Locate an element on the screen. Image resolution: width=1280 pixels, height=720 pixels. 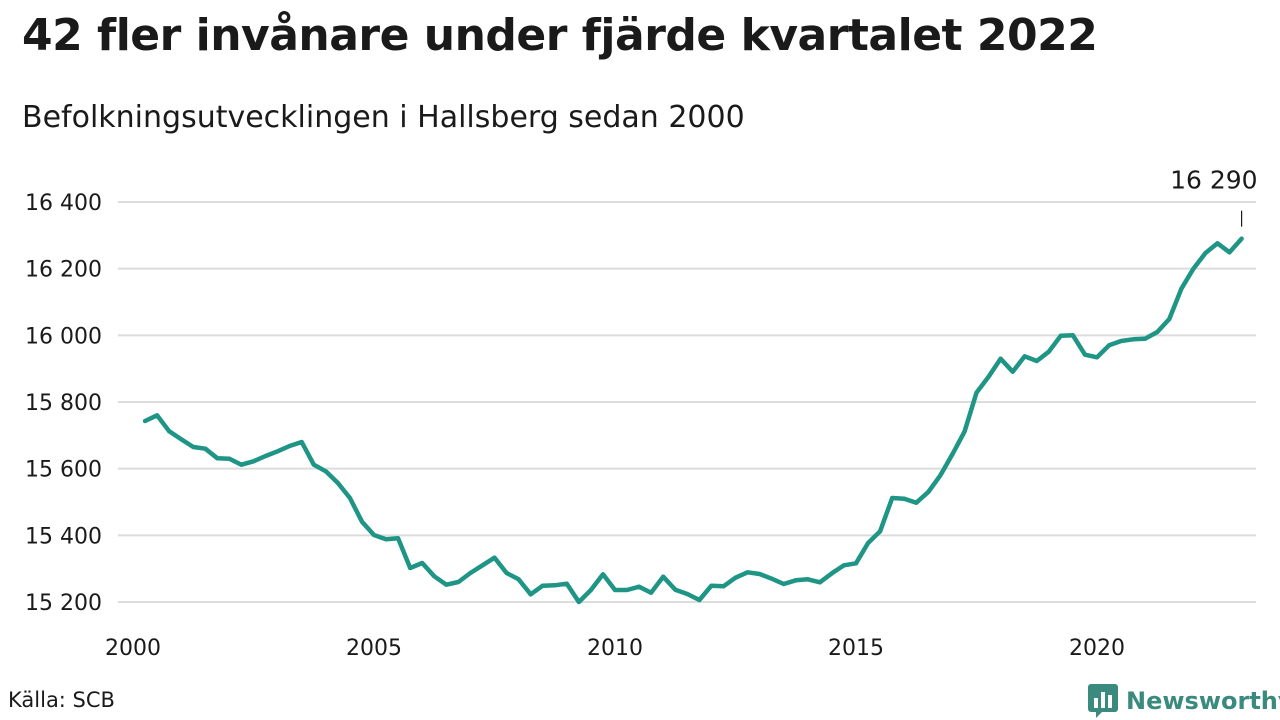
y-tick-label: 16 400 is located at coordinates (63, 203).